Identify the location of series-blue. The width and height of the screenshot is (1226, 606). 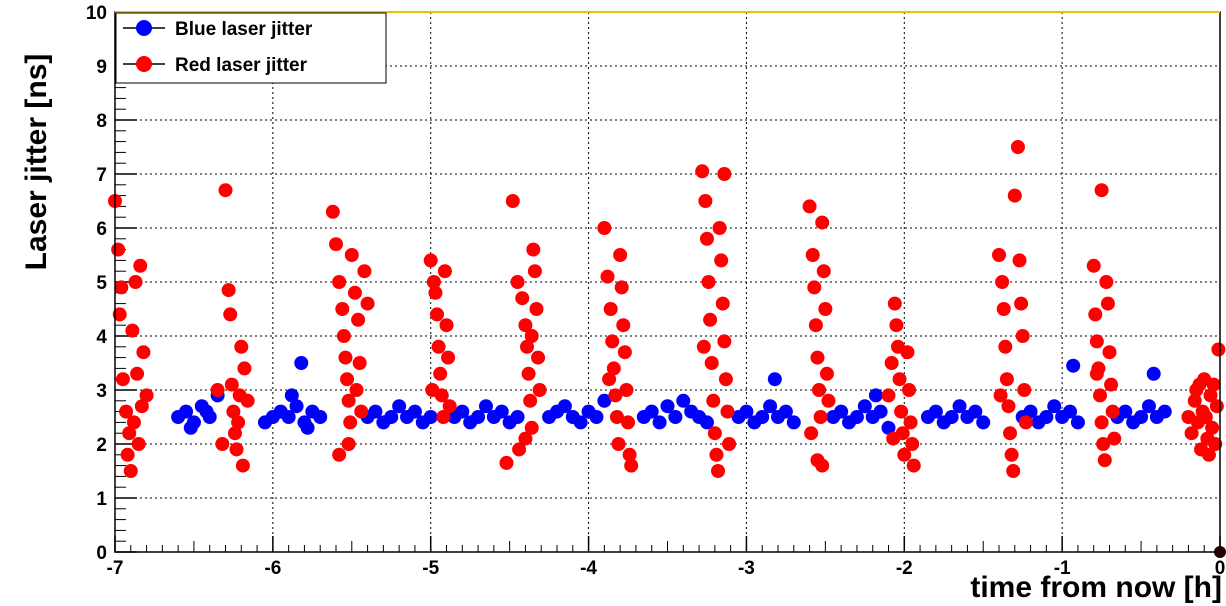
(671, 395).